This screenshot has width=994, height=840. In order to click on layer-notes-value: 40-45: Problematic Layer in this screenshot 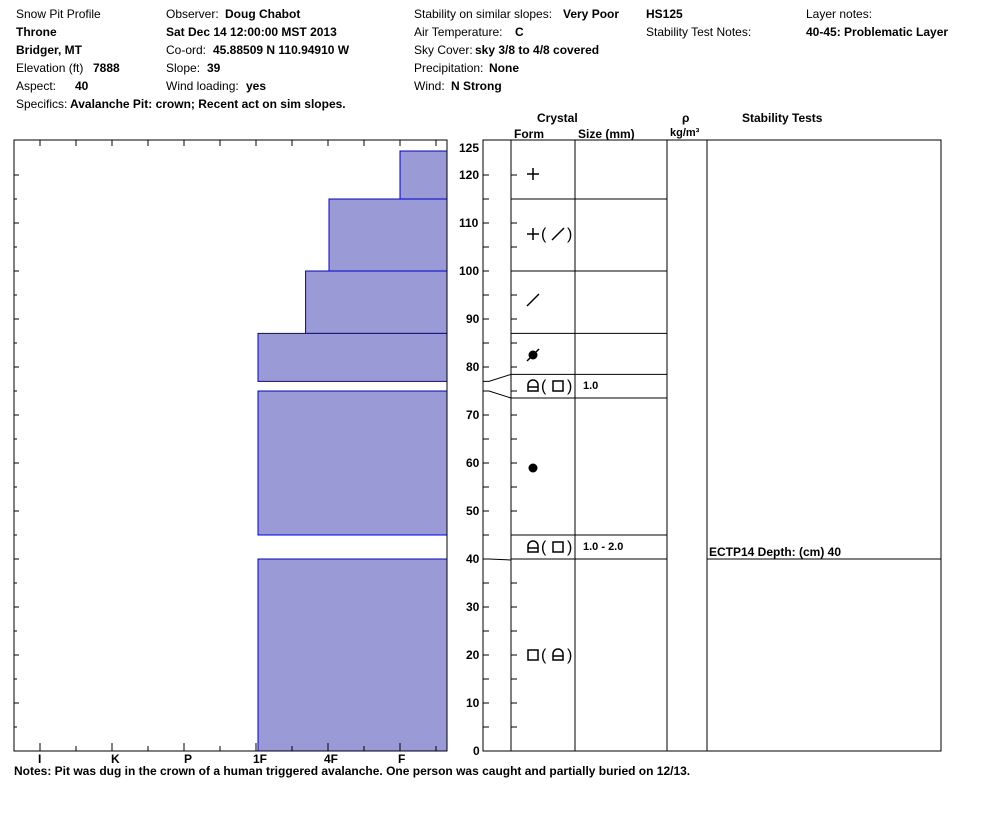, I will do `click(877, 32)`.